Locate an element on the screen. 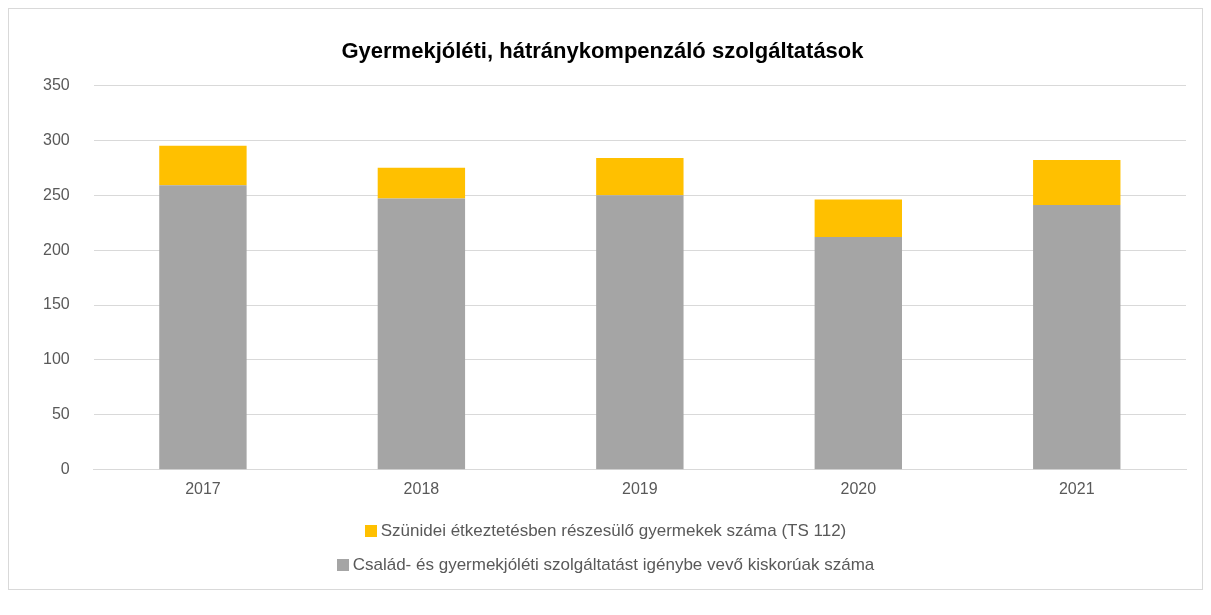 The image size is (1211, 615). x-tick-label: 2020 is located at coordinates (858, 488).